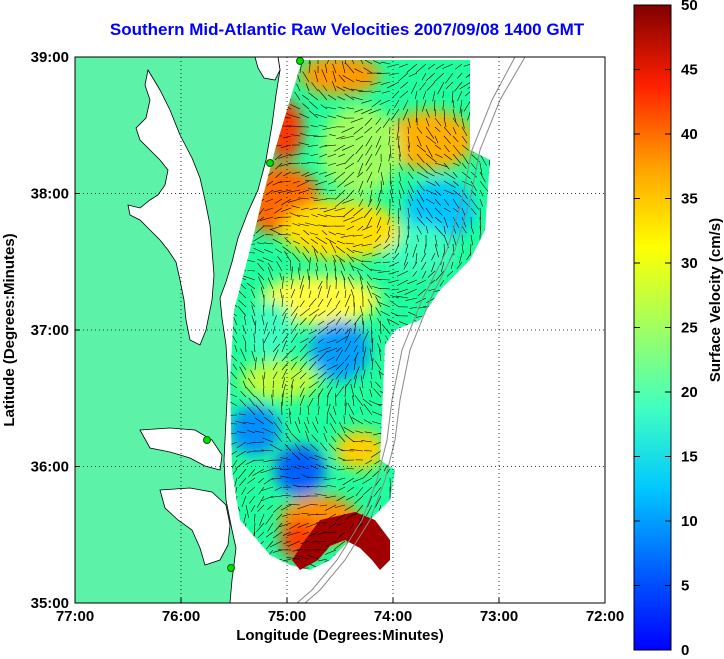 The width and height of the screenshot is (724, 659). I want to click on colorbar-tick-label: 45, so click(689, 70).